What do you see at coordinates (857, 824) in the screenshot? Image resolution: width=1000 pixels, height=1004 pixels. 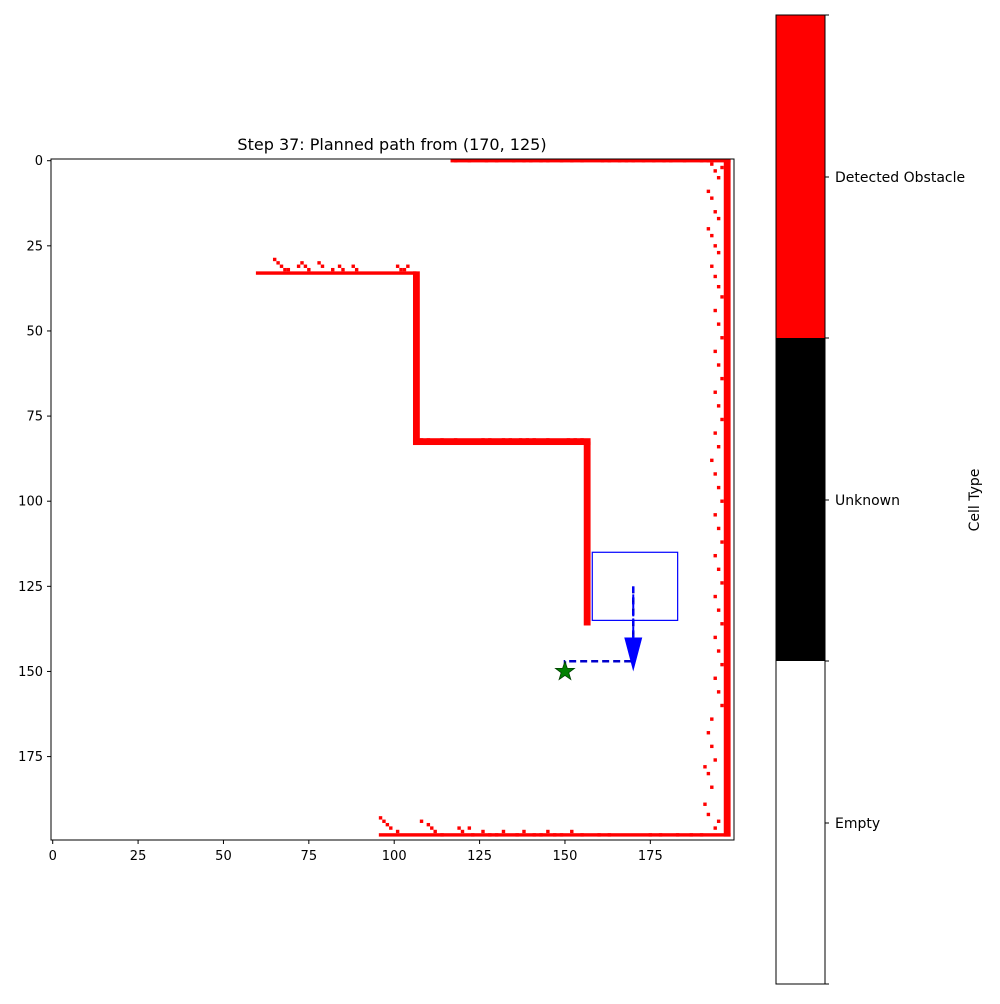 I see `colorbar-label-empty: Empty` at bounding box center [857, 824].